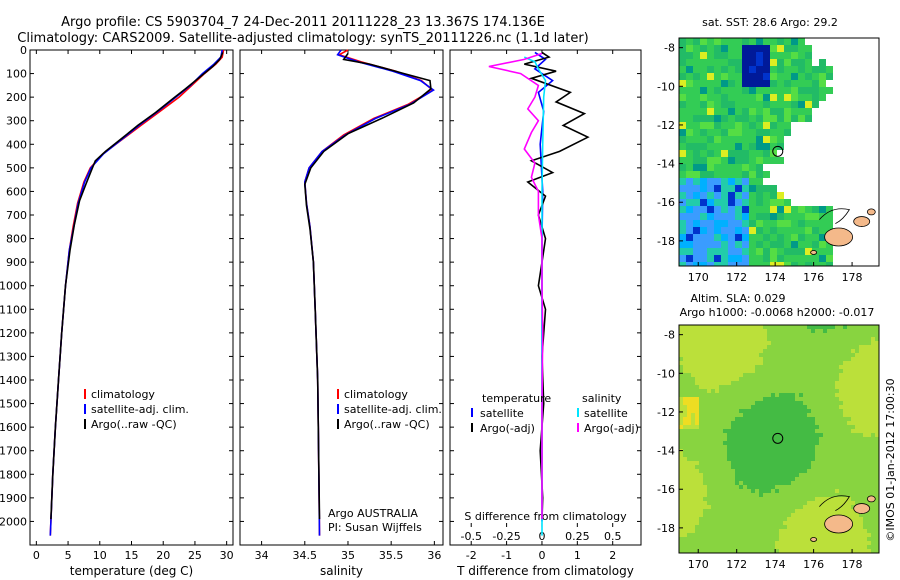 The width and height of the screenshot is (900, 580). What do you see at coordinates (305, 555) in the screenshot?
I see `salinity-xtick-label: 34.5` at bounding box center [305, 555].